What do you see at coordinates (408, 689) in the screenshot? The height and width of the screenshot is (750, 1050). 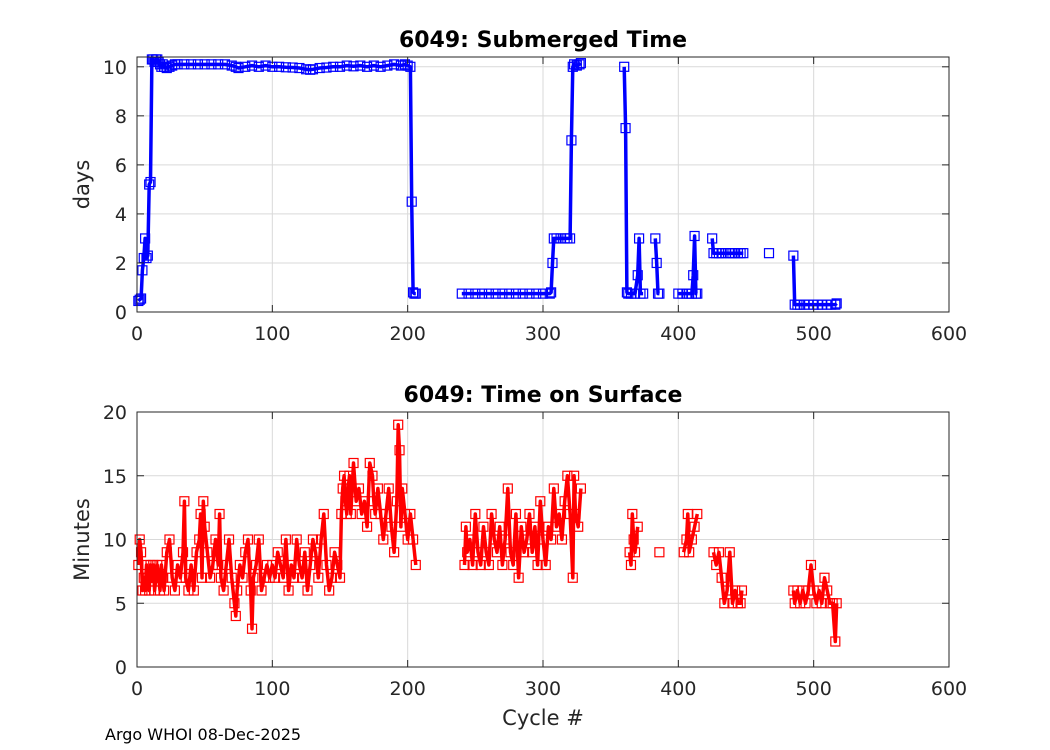 I see `x-tick-label: 200` at bounding box center [408, 689].